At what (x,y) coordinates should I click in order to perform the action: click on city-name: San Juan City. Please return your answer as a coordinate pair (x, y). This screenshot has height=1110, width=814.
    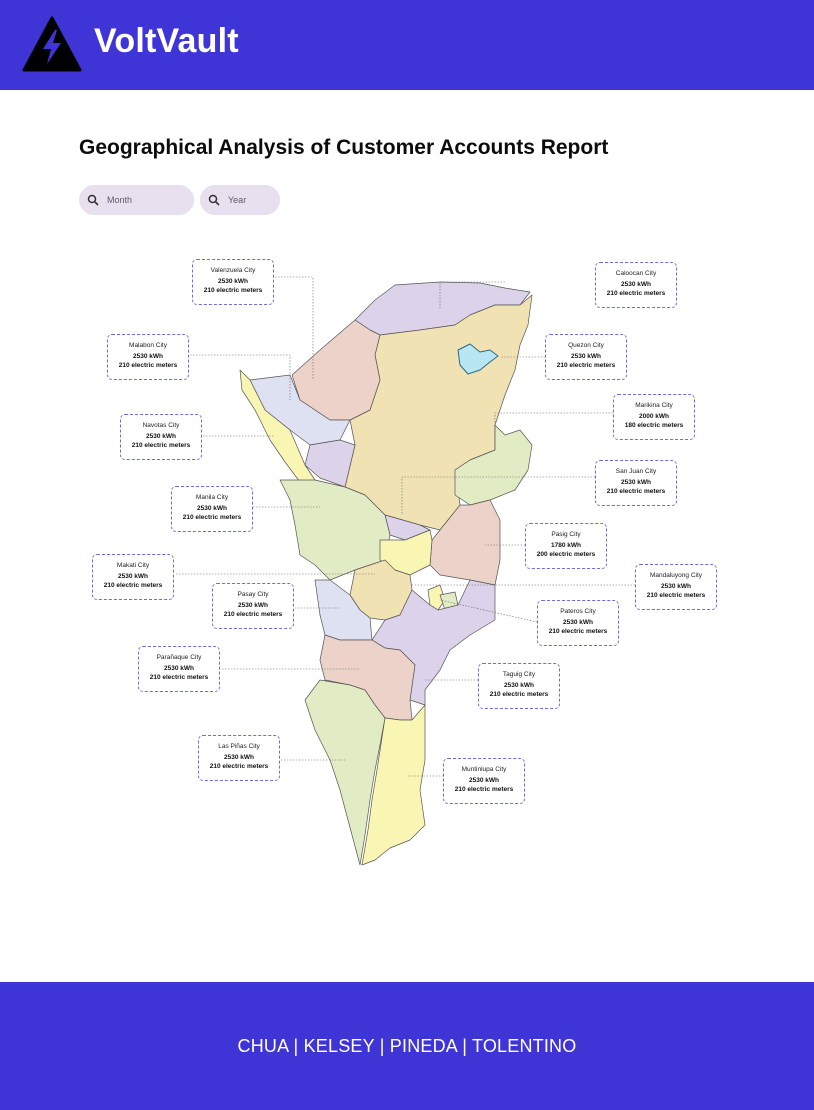
    Looking at the image, I should click on (636, 471).